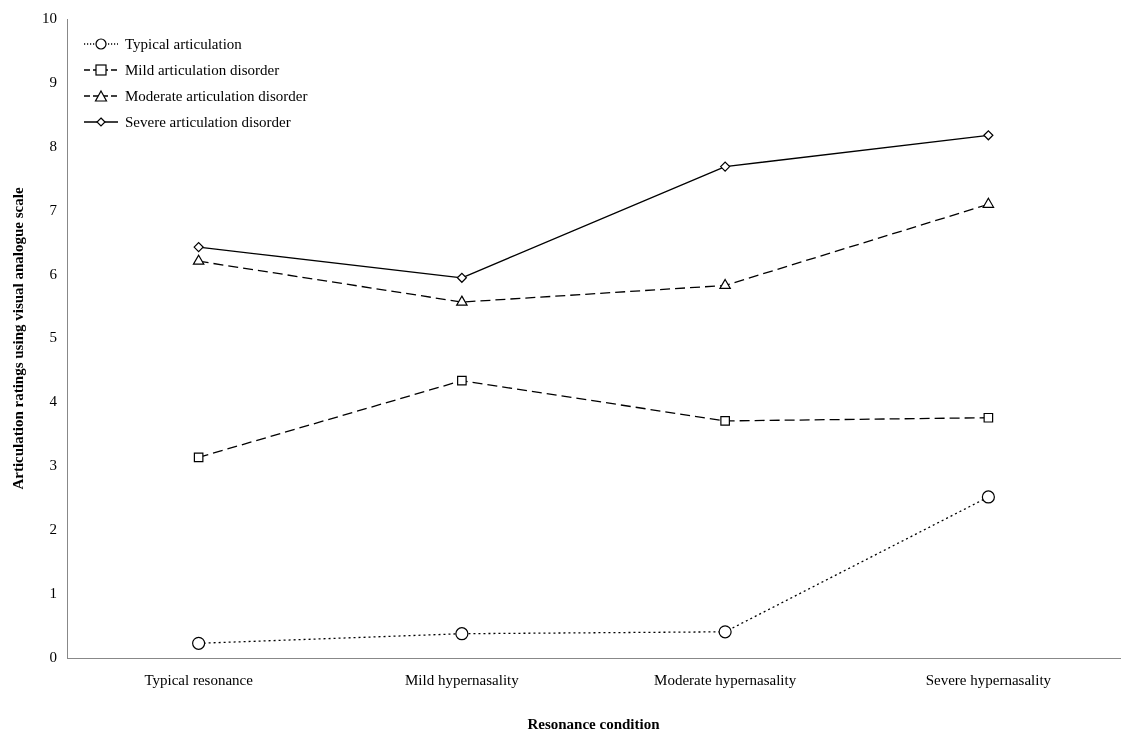 Image resolution: width=1134 pixels, height=742 pixels. What do you see at coordinates (216, 96) in the screenshot?
I see `legend-label: Moderate articulation disorder` at bounding box center [216, 96].